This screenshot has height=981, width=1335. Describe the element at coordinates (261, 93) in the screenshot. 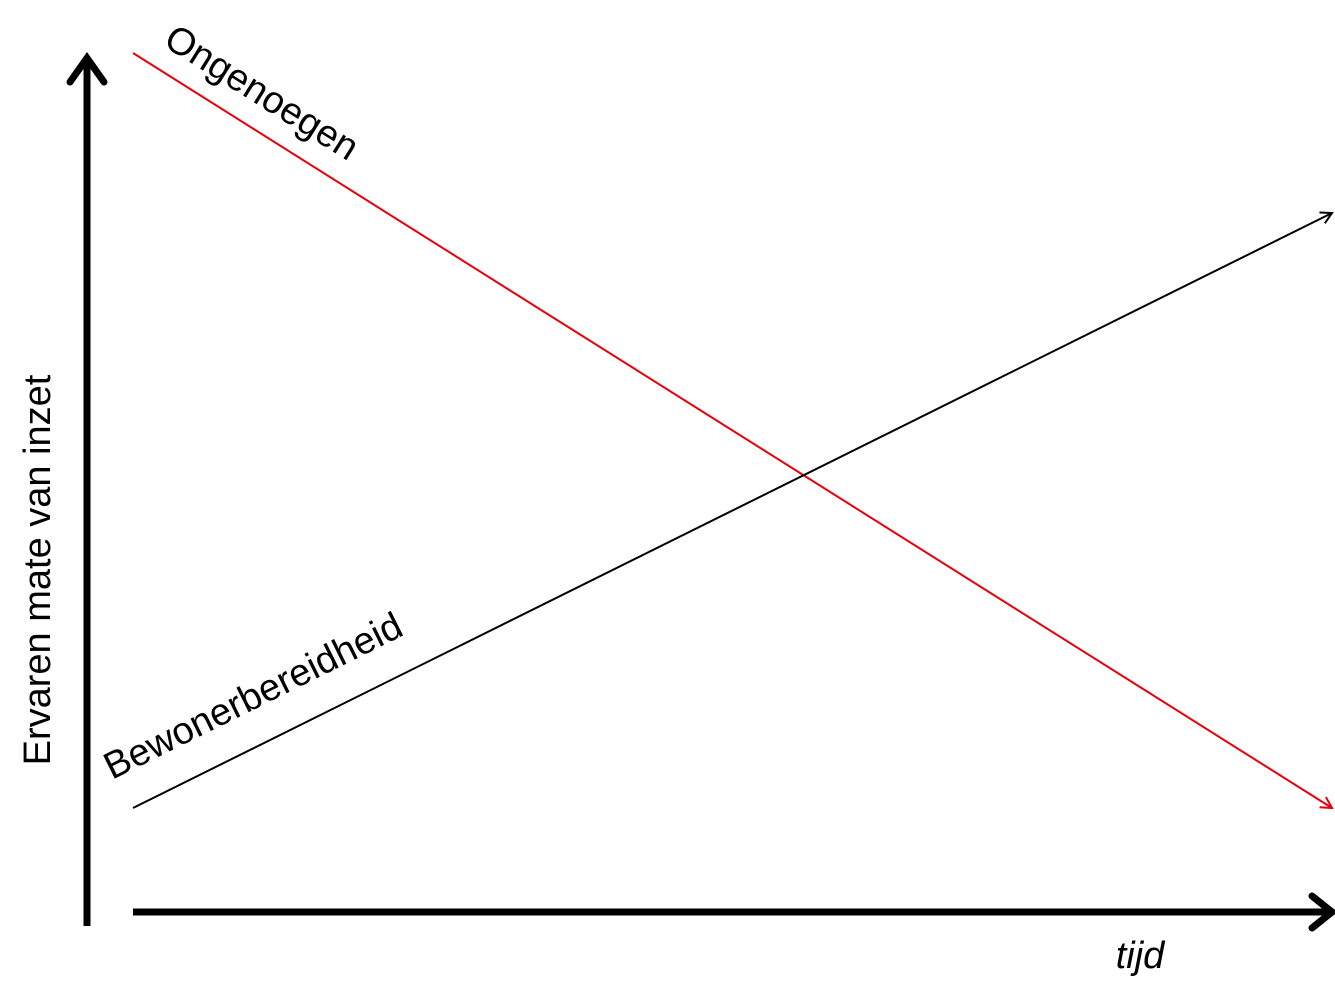

I see `line-label: Ongenoegen` at that location.